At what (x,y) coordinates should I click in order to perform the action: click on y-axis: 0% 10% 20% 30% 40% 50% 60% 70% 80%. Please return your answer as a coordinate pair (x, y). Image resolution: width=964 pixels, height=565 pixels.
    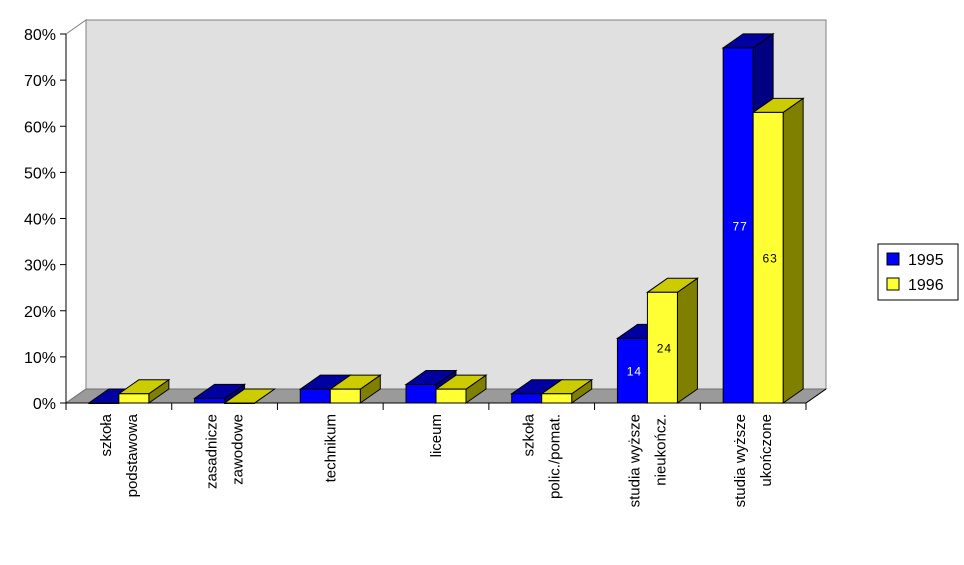
    Looking at the image, I should click on (45, 220).